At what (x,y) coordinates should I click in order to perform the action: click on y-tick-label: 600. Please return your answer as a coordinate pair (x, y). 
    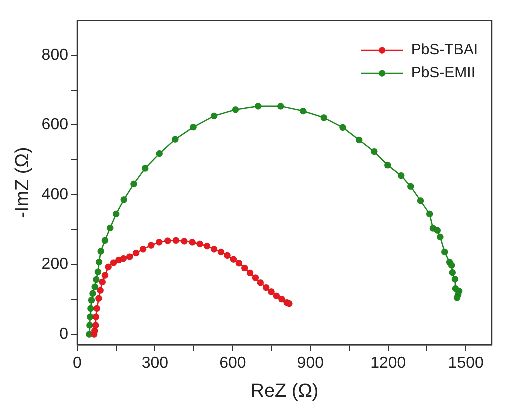
    Looking at the image, I should click on (55, 125).